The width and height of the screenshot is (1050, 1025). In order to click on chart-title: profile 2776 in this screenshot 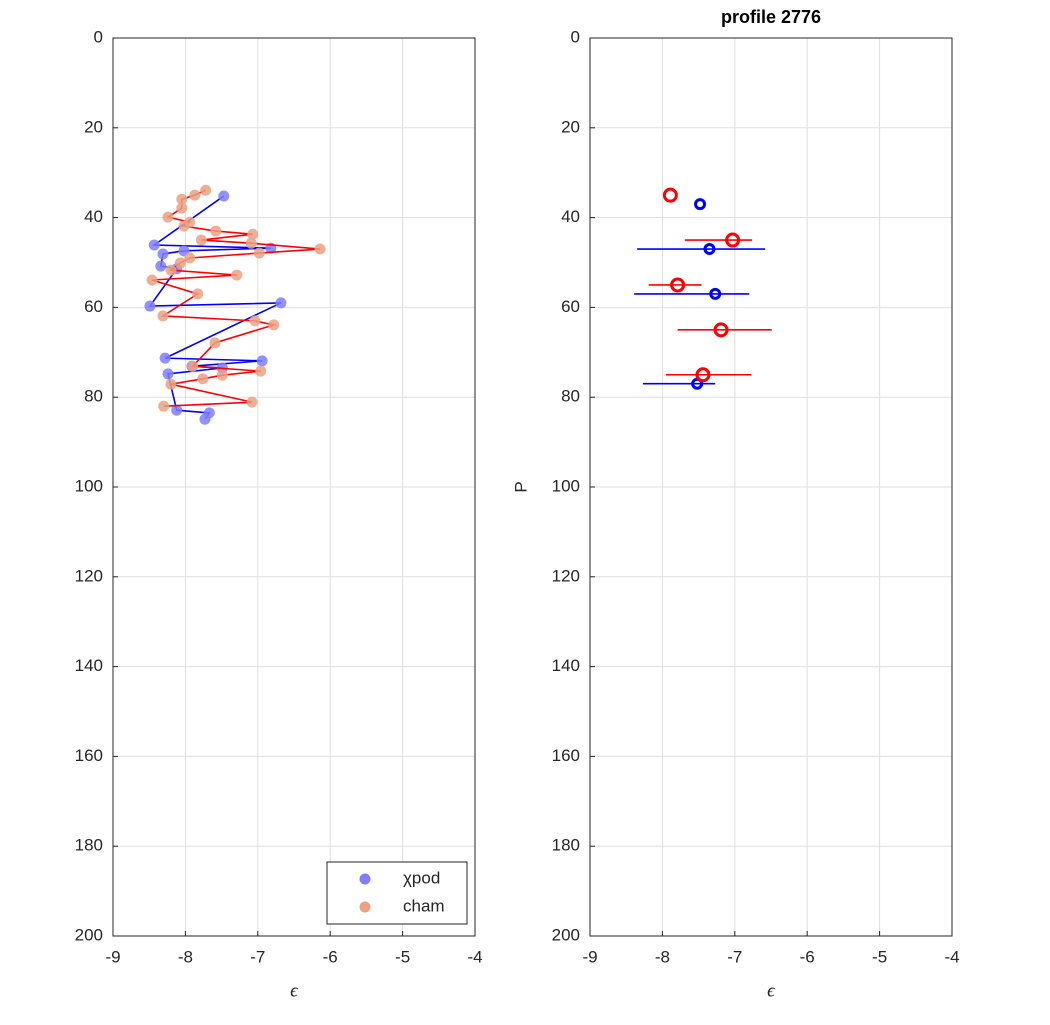, I will do `click(771, 17)`.